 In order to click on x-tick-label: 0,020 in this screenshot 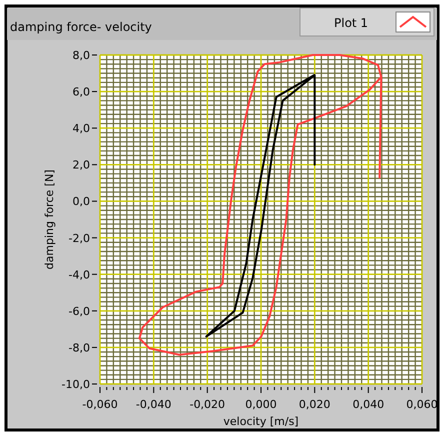, I will do `click(314, 404)`.